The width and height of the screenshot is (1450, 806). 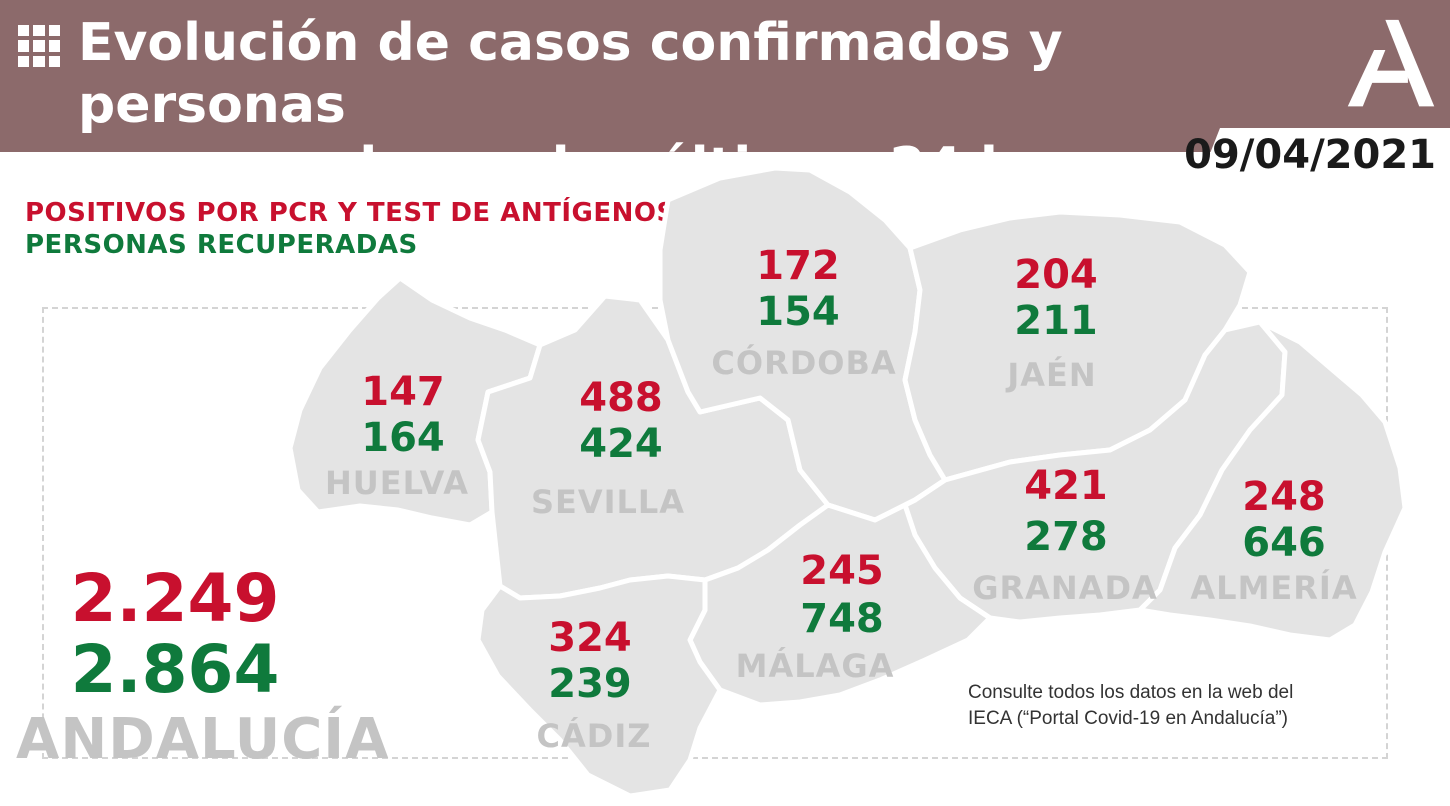 What do you see at coordinates (1052, 375) in the screenshot?
I see `jaen-label: JAÉN` at bounding box center [1052, 375].